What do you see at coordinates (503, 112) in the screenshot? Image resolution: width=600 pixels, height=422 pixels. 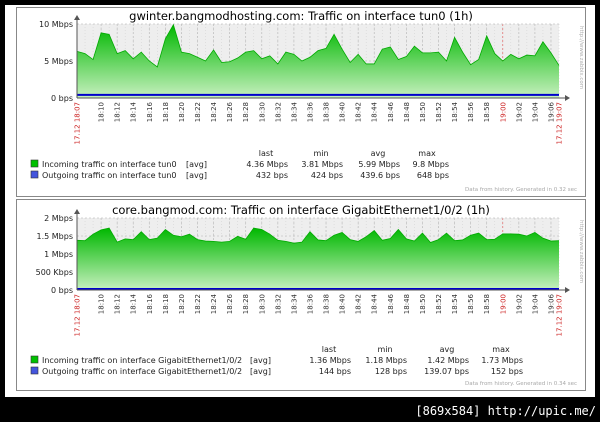 I see `x-tick-label: 19:00` at bounding box center [503, 112].